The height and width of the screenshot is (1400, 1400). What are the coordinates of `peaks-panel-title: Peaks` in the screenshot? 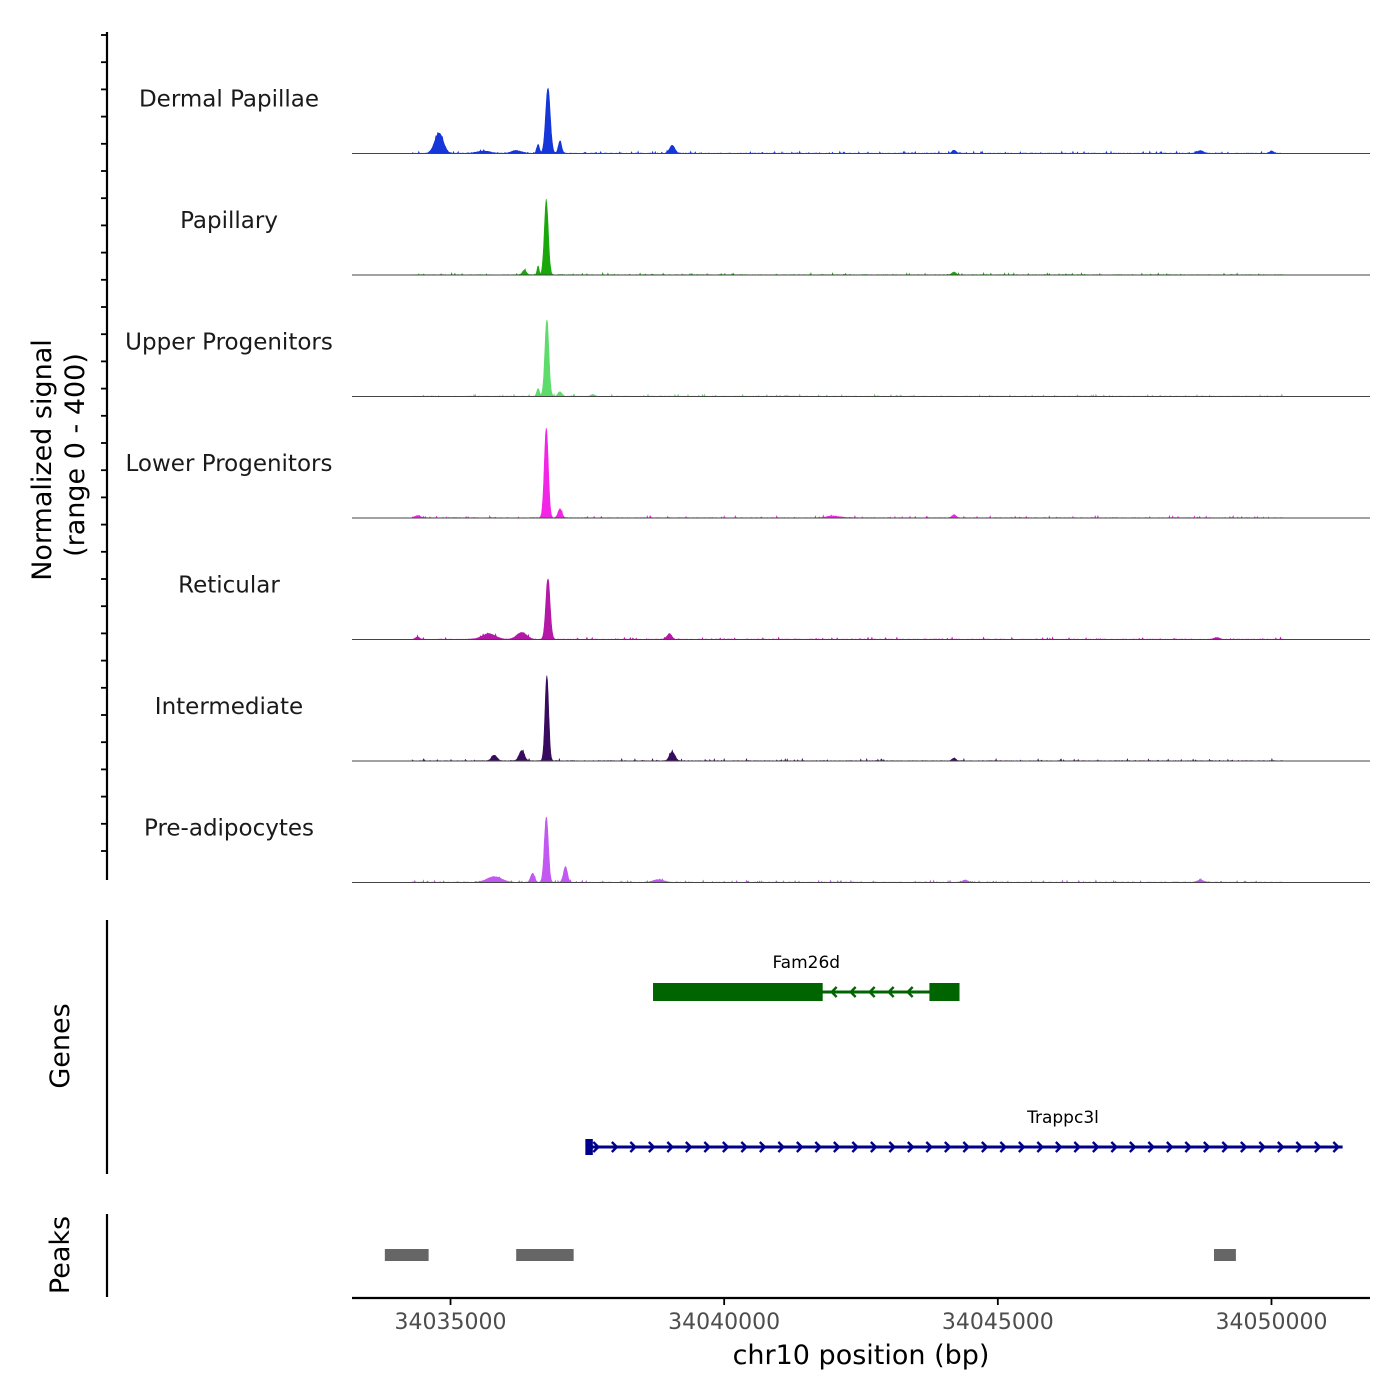 It's located at (60, 1255).